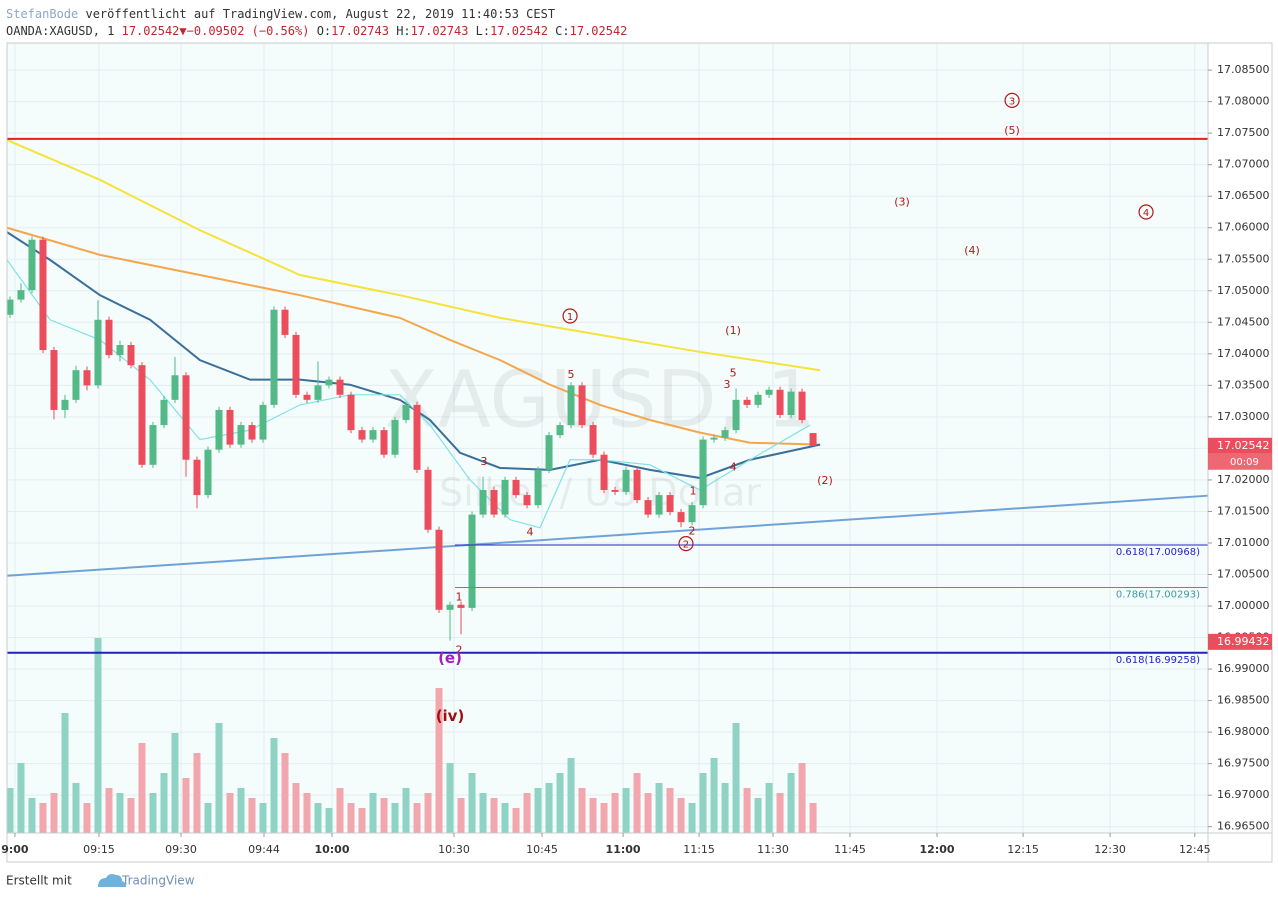 The width and height of the screenshot is (1278, 898). Describe the element at coordinates (850, 849) in the screenshot. I see `x-tick-label: 11:45` at that location.